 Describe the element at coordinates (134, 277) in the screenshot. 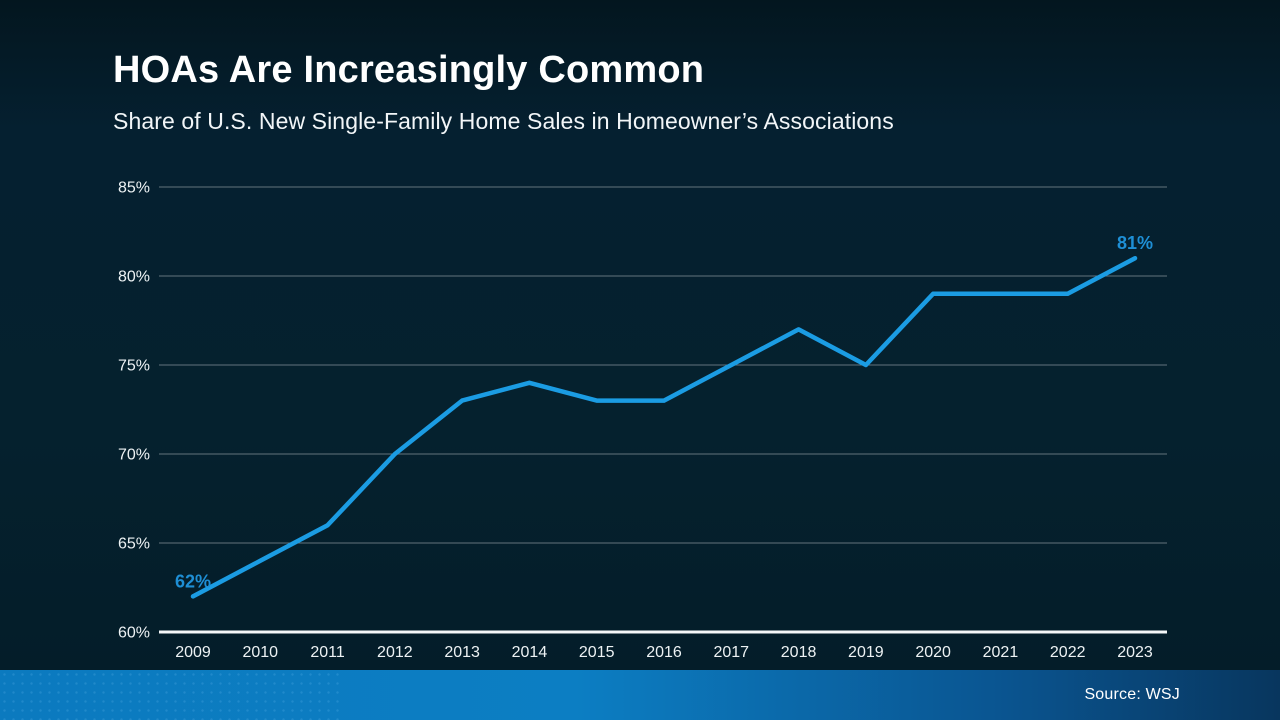

I see `y-tick-label: 80%` at that location.